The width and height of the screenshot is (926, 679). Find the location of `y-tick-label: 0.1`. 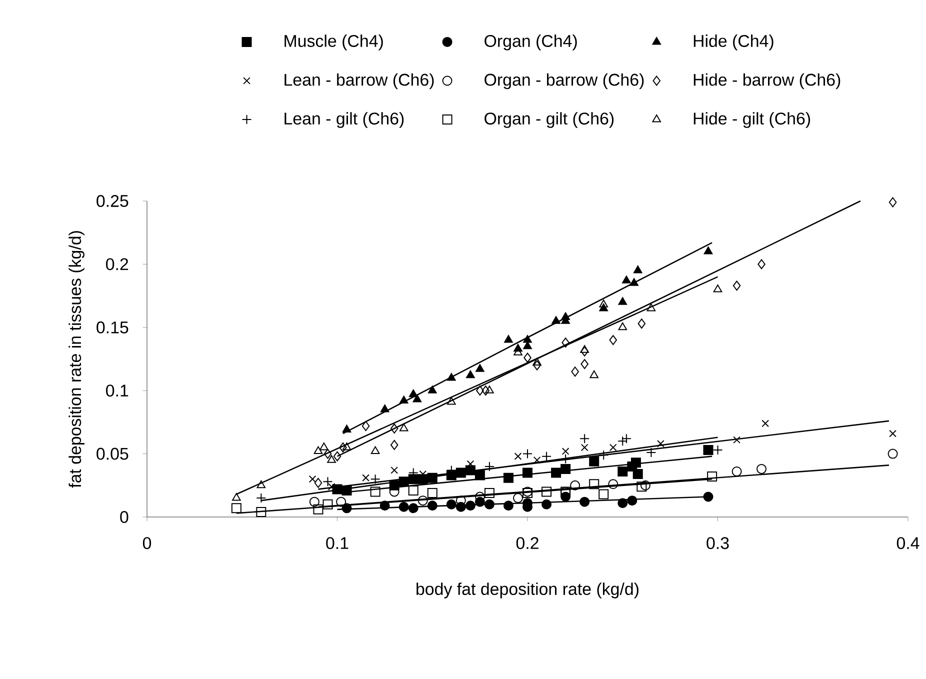

y-tick-label: 0.1 is located at coordinates (117, 390).